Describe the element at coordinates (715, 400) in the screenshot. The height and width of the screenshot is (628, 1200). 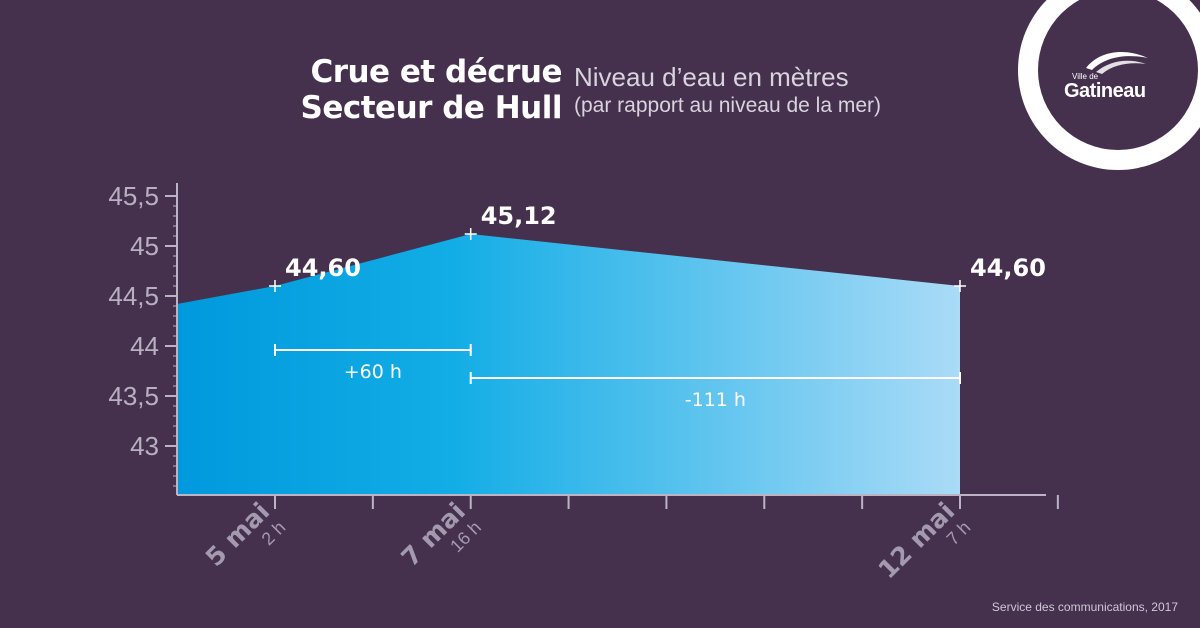
I see `duration-label-1: -111 h` at that location.